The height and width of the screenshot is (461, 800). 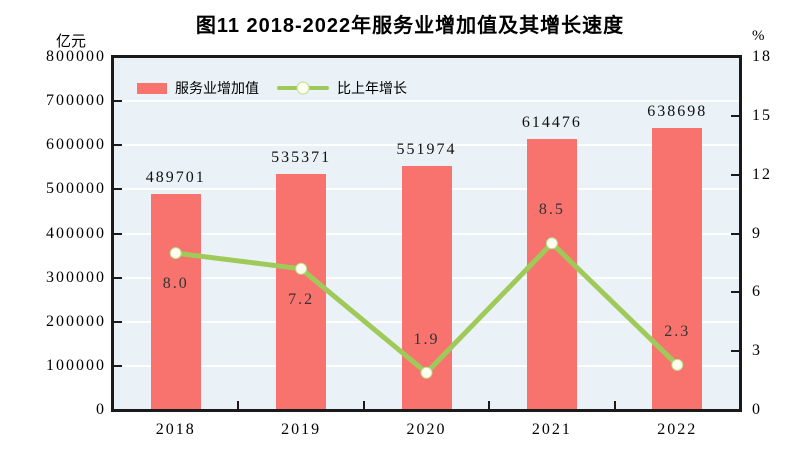 I want to click on bar-legend-label: 服务业增加值, so click(x=217, y=88).